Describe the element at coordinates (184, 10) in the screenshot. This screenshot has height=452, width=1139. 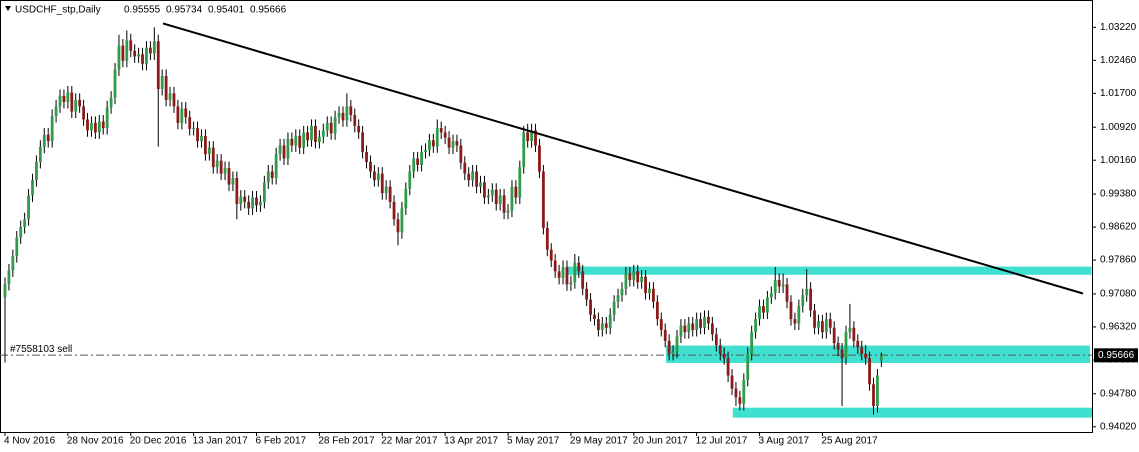
I see `header-high: 0.95734` at that location.